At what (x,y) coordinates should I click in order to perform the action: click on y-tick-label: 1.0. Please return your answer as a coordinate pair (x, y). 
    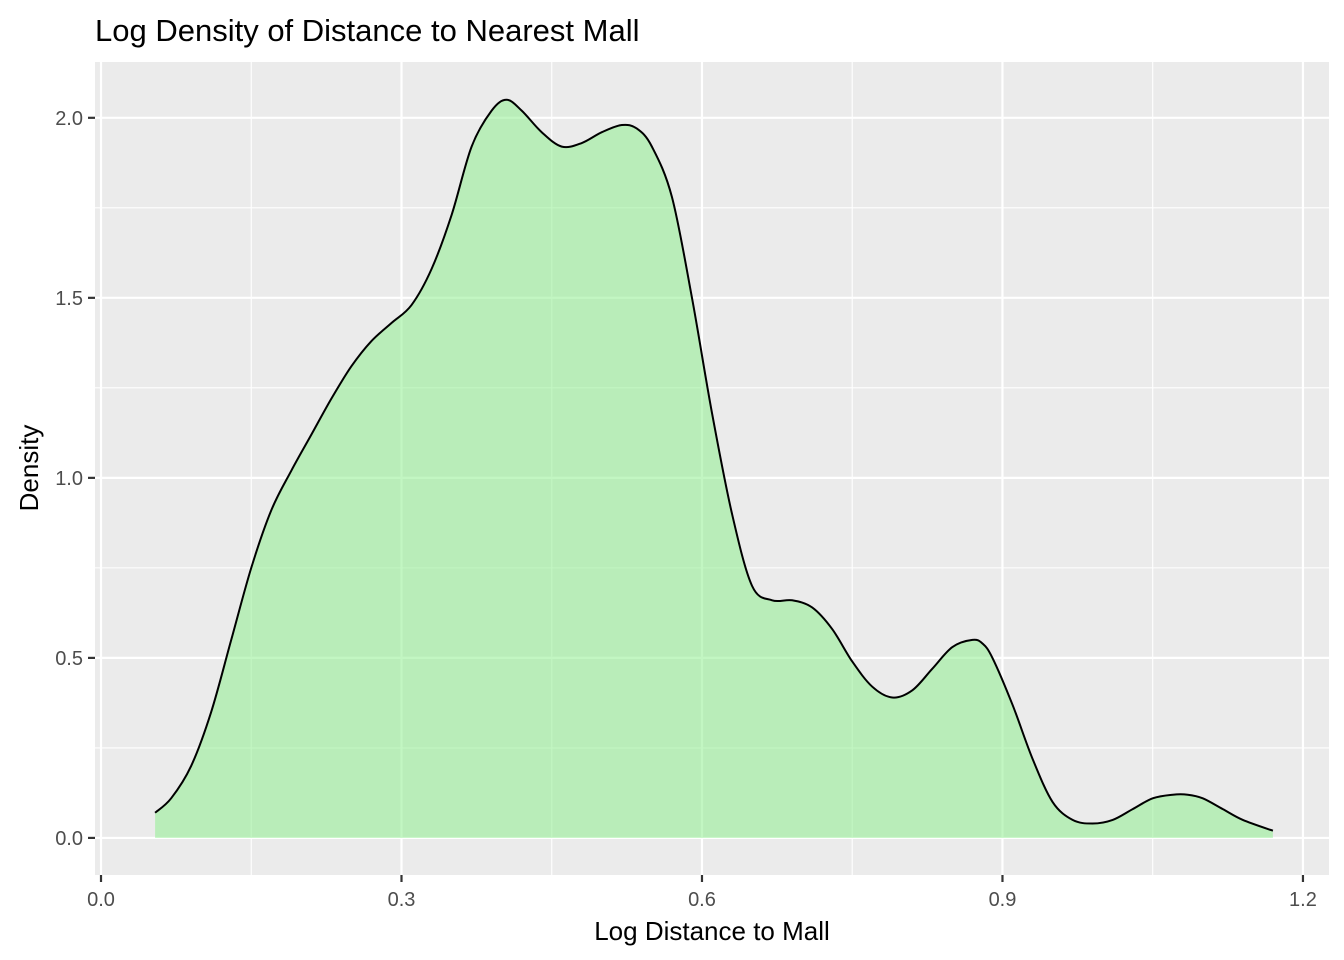
    Looking at the image, I should click on (69, 479).